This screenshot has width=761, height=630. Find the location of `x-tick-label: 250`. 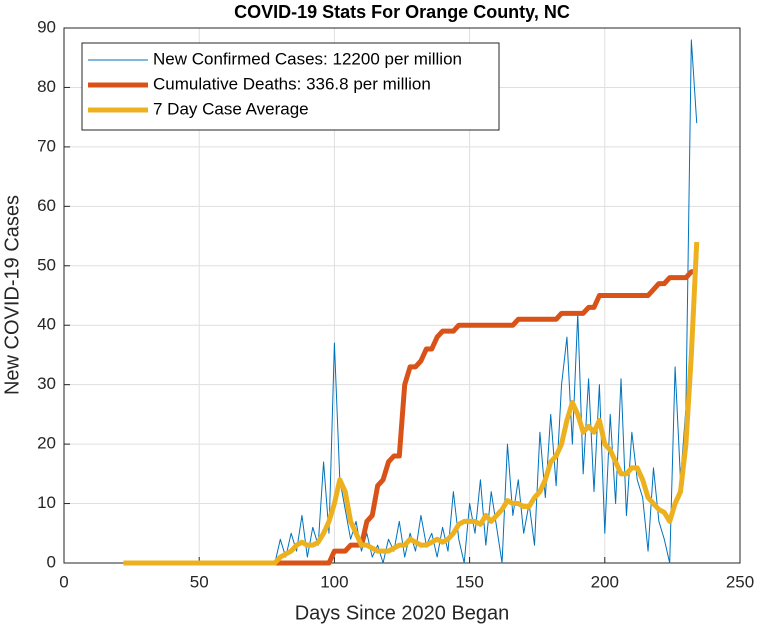

x-tick-label: 250 is located at coordinates (740, 581).